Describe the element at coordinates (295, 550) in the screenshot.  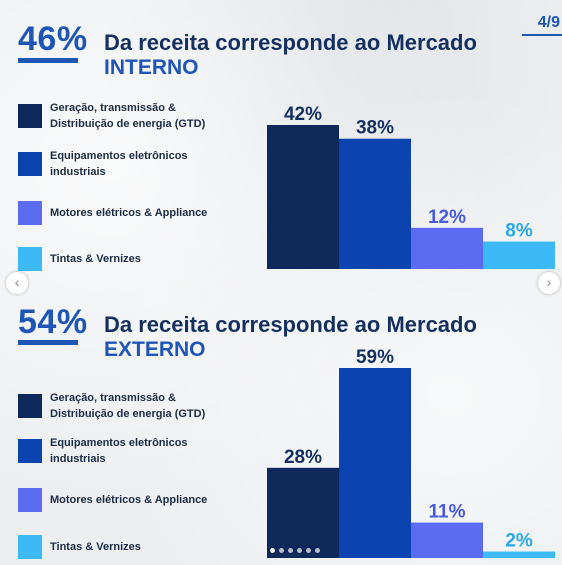
I see `carousel-dots` at that location.